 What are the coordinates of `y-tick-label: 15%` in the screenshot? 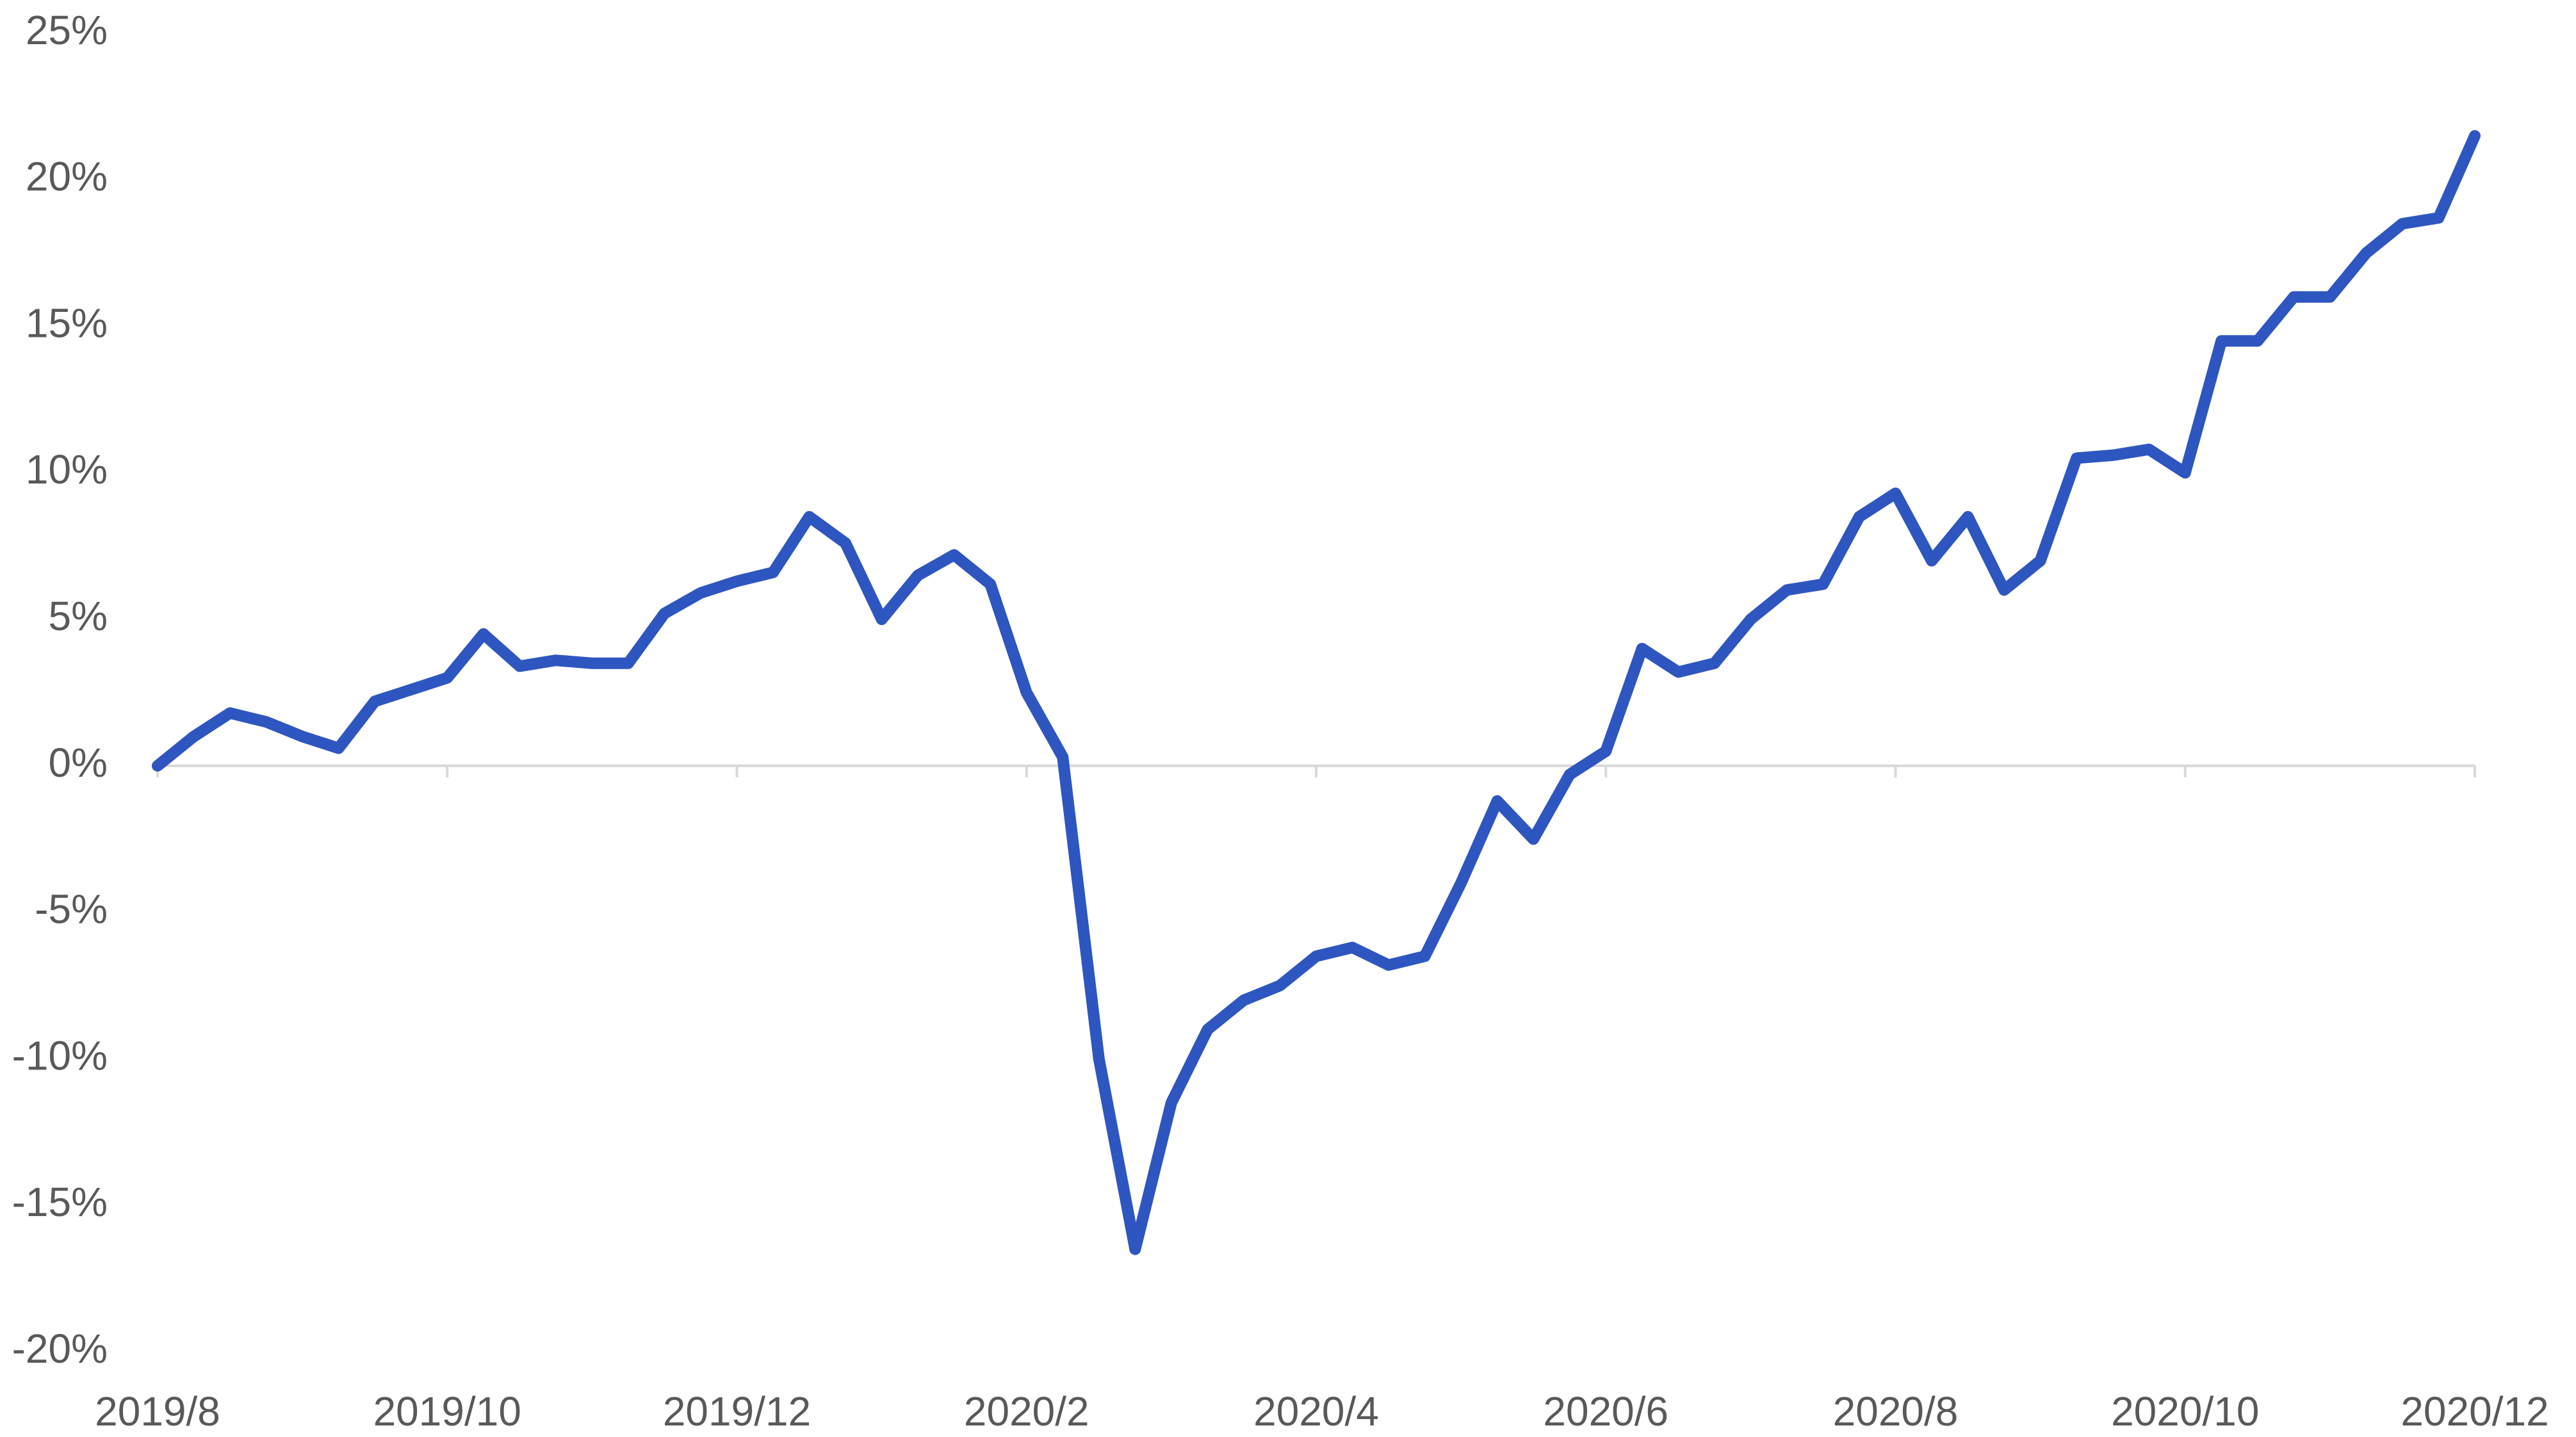 It's located at (67, 323).